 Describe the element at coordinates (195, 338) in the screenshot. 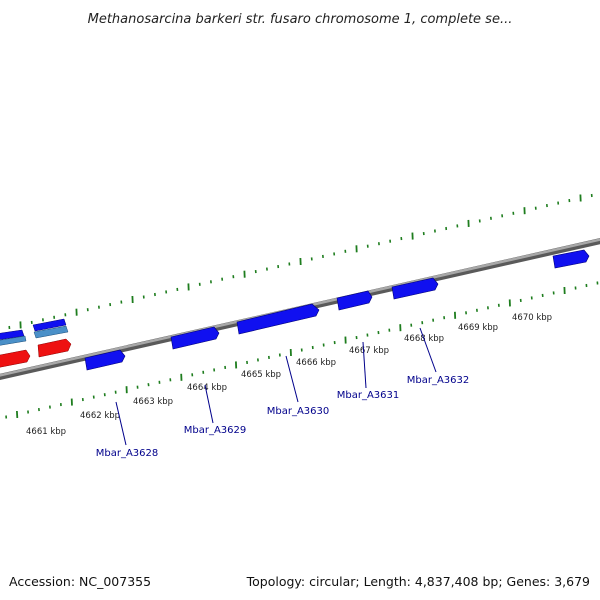

I see `gene-arrow-A3629` at that location.